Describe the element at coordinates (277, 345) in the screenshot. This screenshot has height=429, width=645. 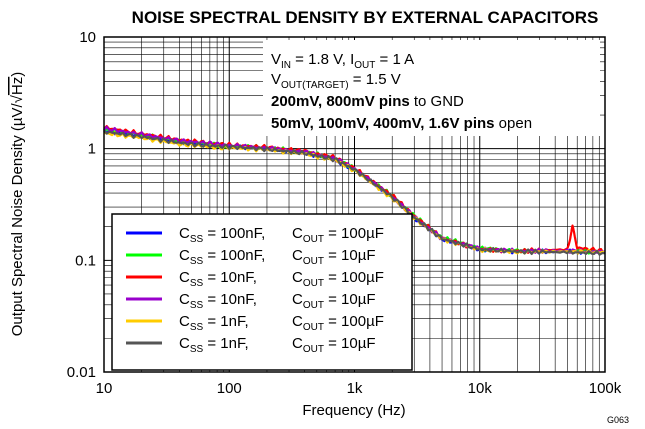
I see `legend-entry: CSS = 1nF, COUT = 10µF` at that location.